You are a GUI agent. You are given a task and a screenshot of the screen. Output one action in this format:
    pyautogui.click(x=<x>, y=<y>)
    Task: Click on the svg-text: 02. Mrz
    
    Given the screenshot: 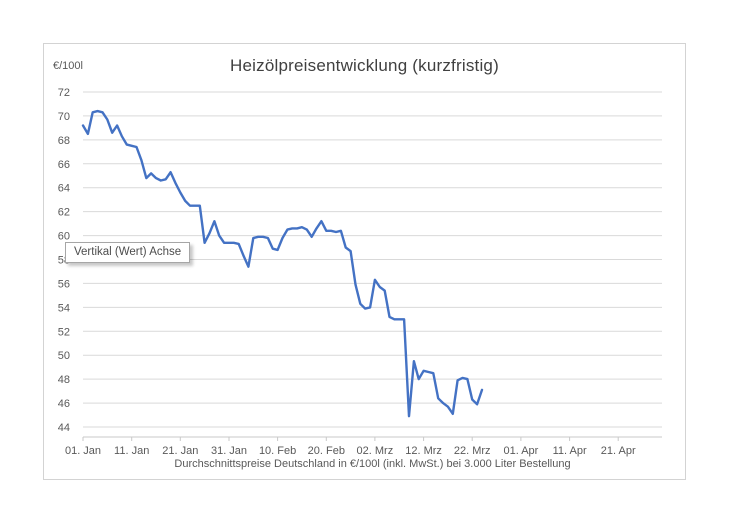 What is the action you would take?
    pyautogui.click(x=375, y=451)
    